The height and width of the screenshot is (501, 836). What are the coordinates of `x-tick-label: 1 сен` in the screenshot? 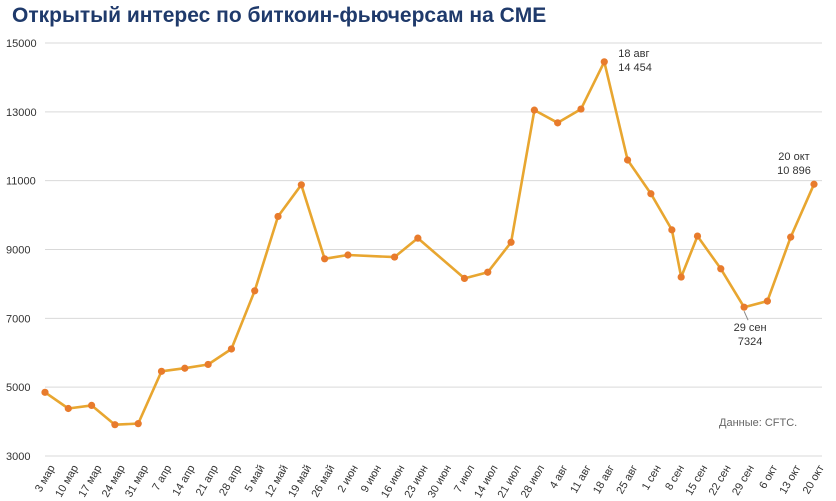 It's located at (652, 477).